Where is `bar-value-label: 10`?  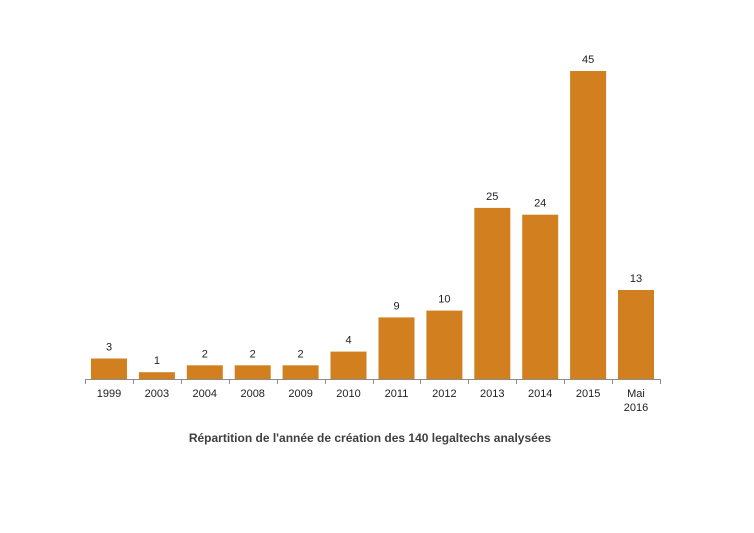
bar-value-label: 10 is located at coordinates (444, 300).